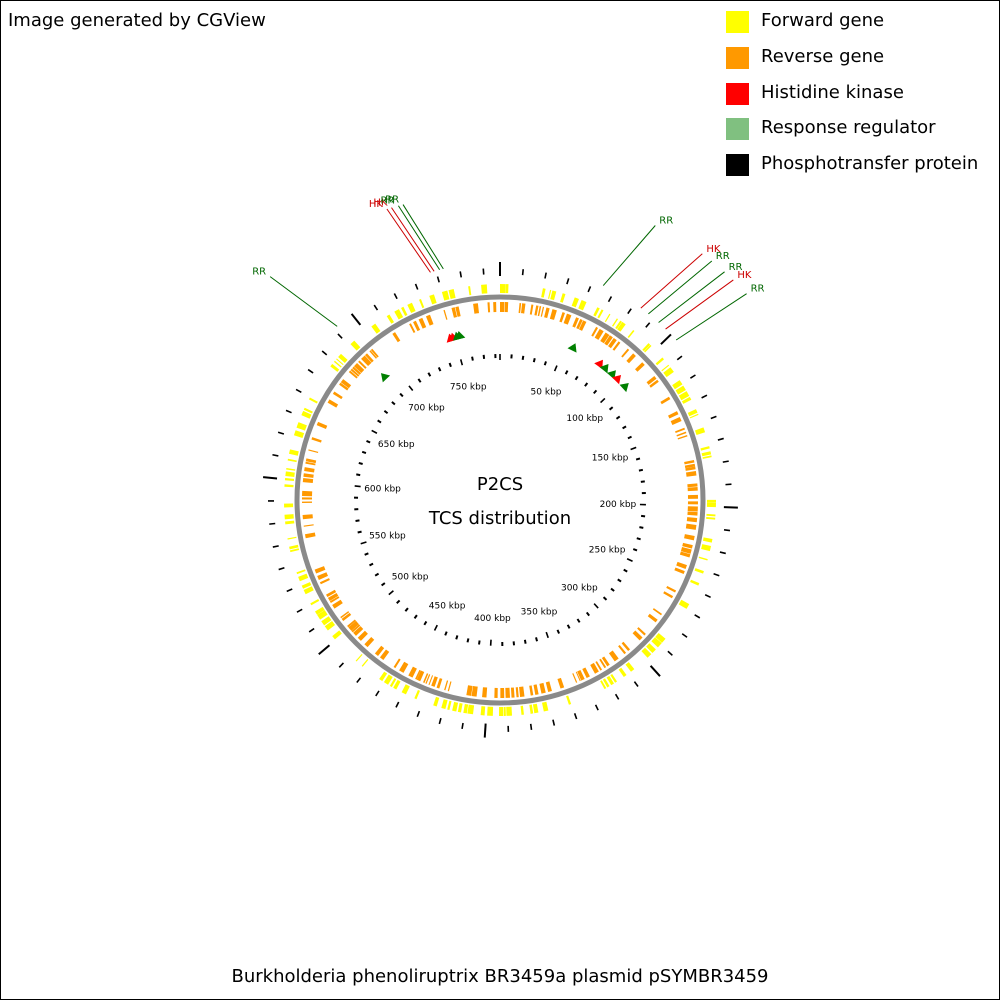 The height and width of the screenshot is (1000, 1000). What do you see at coordinates (848, 127) in the screenshot?
I see `legend-label-response-regulator: Response regulator` at bounding box center [848, 127].